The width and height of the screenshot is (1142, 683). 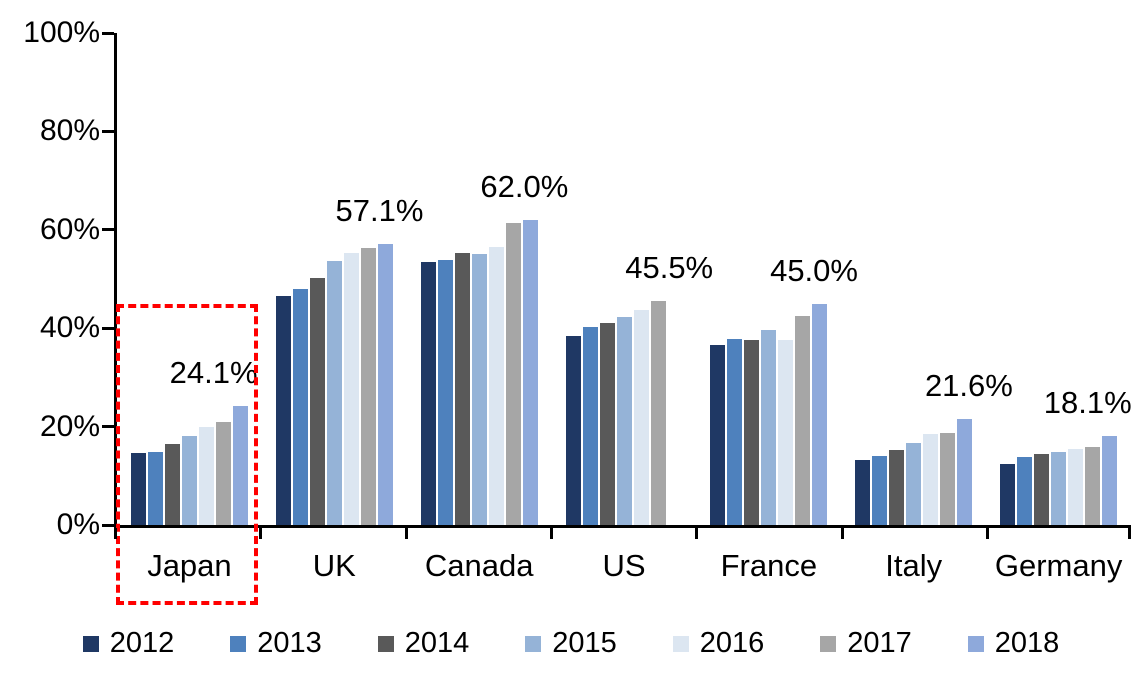 What do you see at coordinates (90, 643) in the screenshot?
I see `legend-swatch-2012` at bounding box center [90, 643].